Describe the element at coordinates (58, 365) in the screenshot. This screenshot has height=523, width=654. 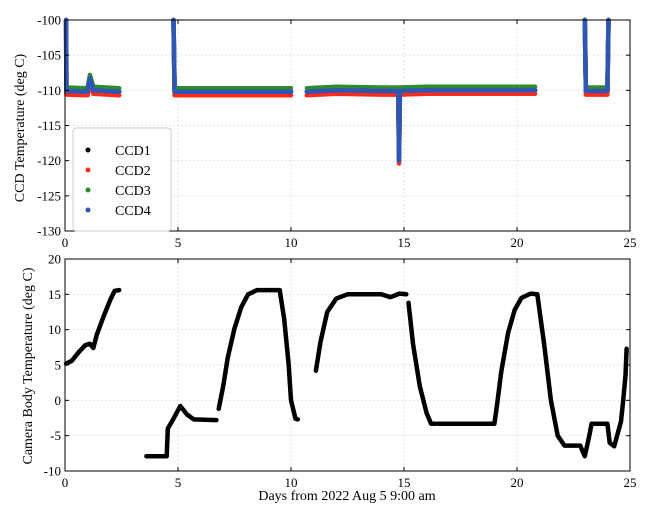
I see `bottom-y-tick-label-3: 5` at that location.